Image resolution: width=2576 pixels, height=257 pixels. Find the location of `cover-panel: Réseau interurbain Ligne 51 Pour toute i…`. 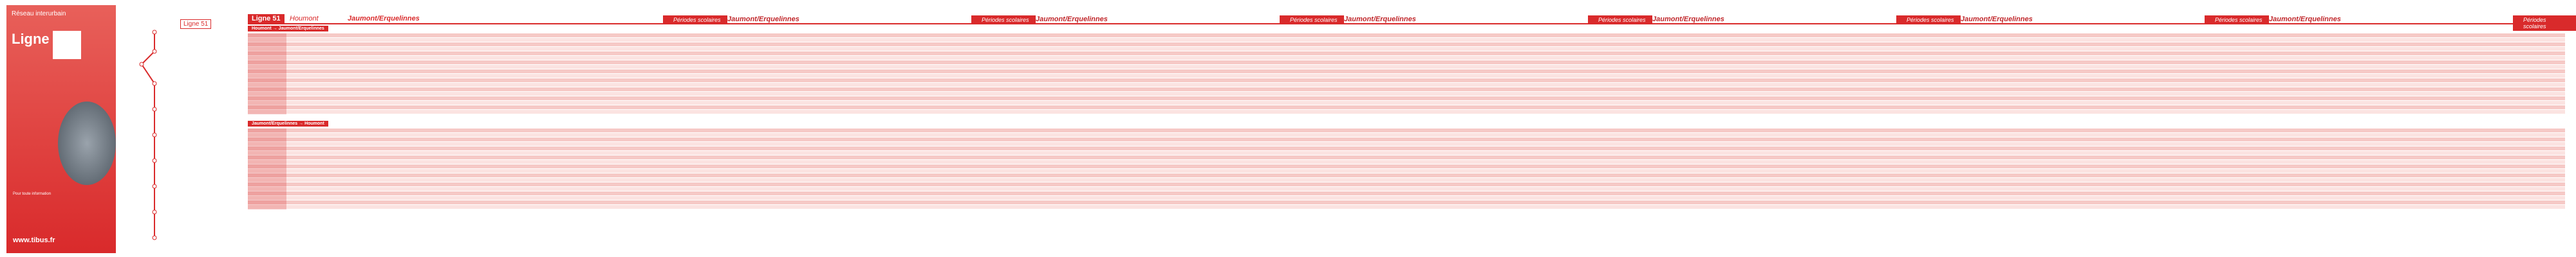

cover-panel: Réseau interurbain Ligne 51 Pour toute i… is located at coordinates (61, 129).